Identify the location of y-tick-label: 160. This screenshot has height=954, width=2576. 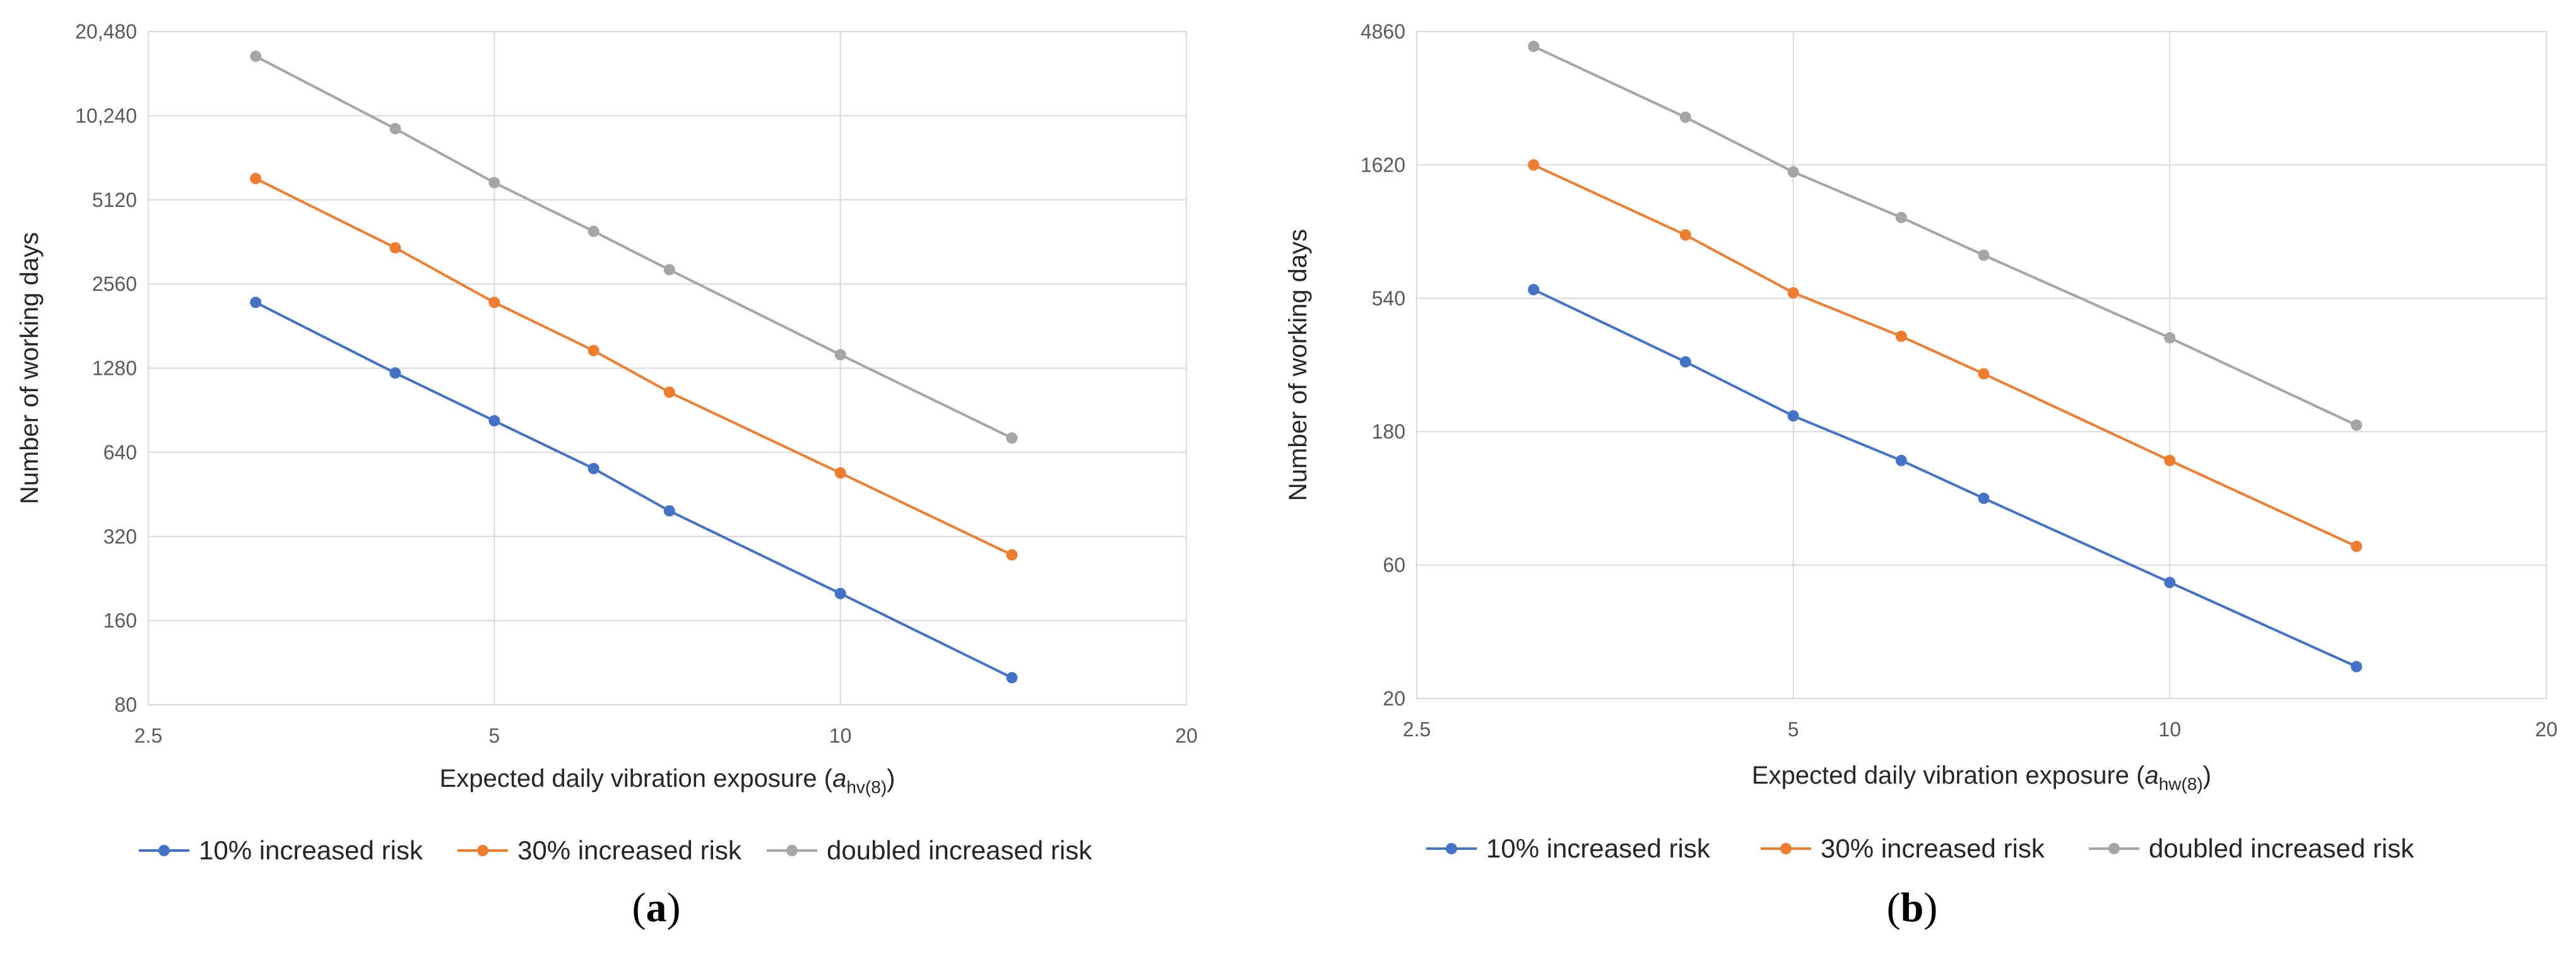
(120, 621).